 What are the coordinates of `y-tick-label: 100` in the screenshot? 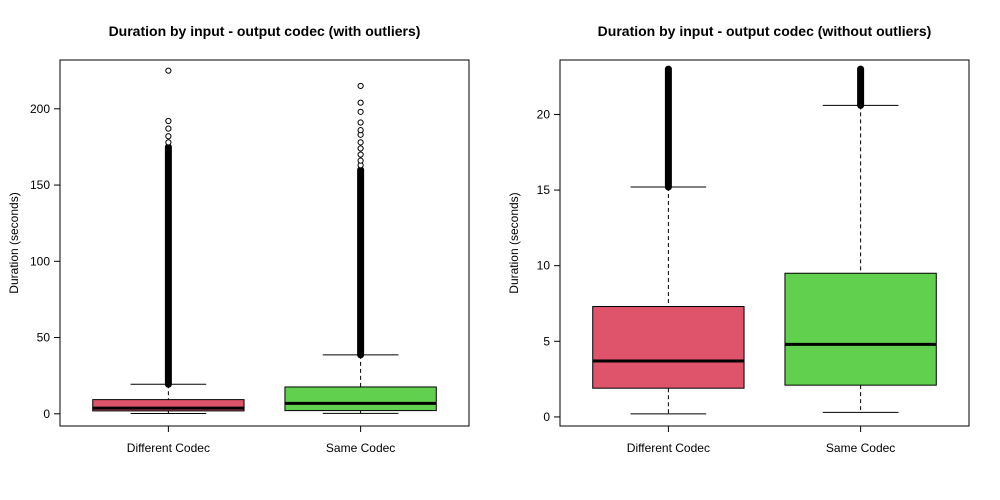 It's located at (40, 261).